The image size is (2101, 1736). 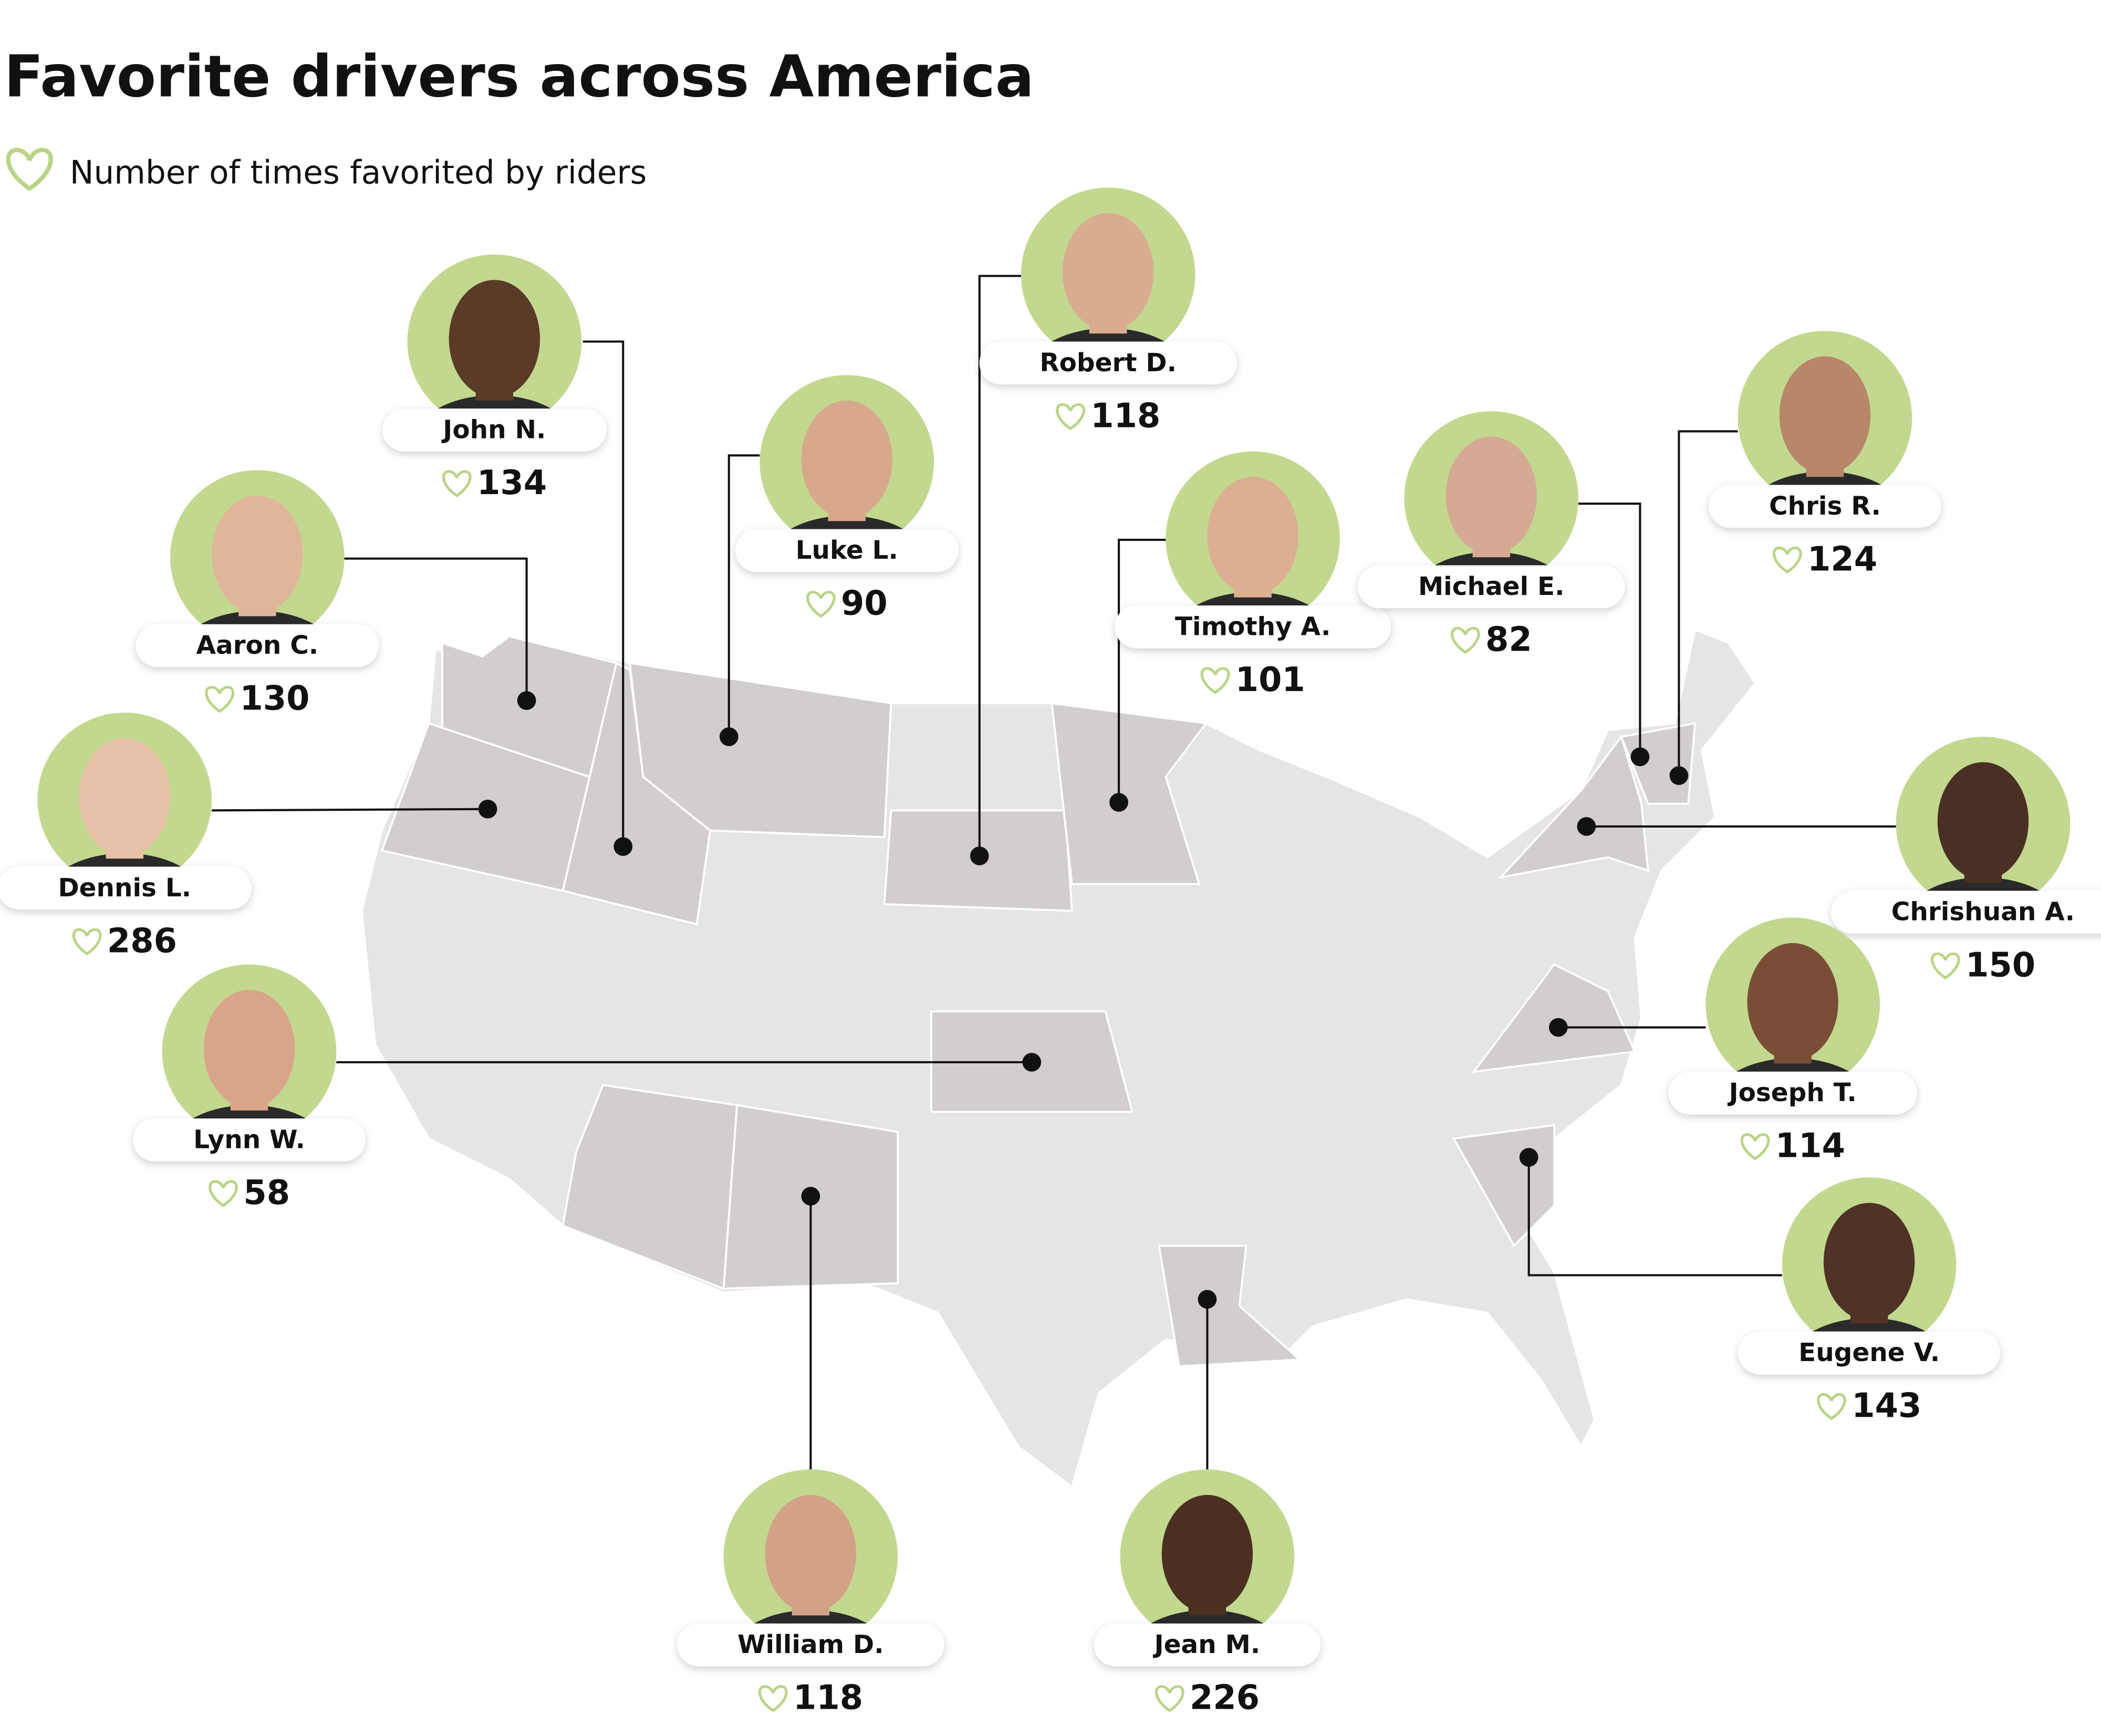 What do you see at coordinates (2000, 966) in the screenshot?
I see `favorites-count: 150` at bounding box center [2000, 966].